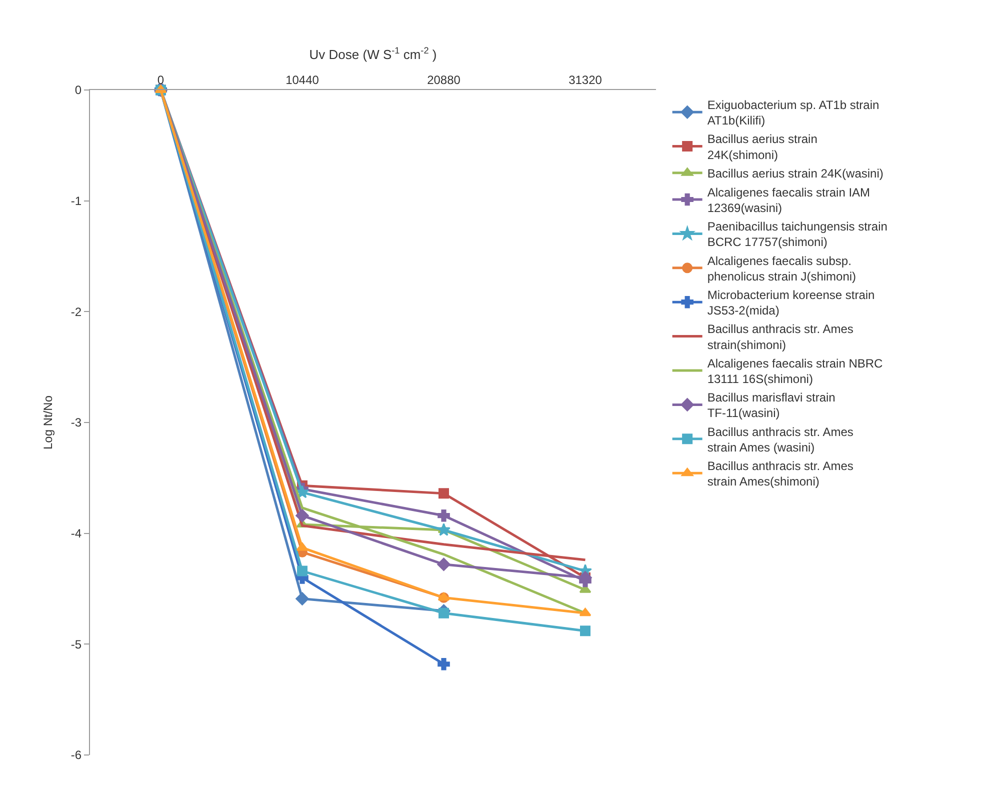 The image size is (996, 785). Describe the element at coordinates (780, 439) in the screenshot. I see `legend-label: Bacillus anthracis str. Ames strain Ames (wasini)` at that location.